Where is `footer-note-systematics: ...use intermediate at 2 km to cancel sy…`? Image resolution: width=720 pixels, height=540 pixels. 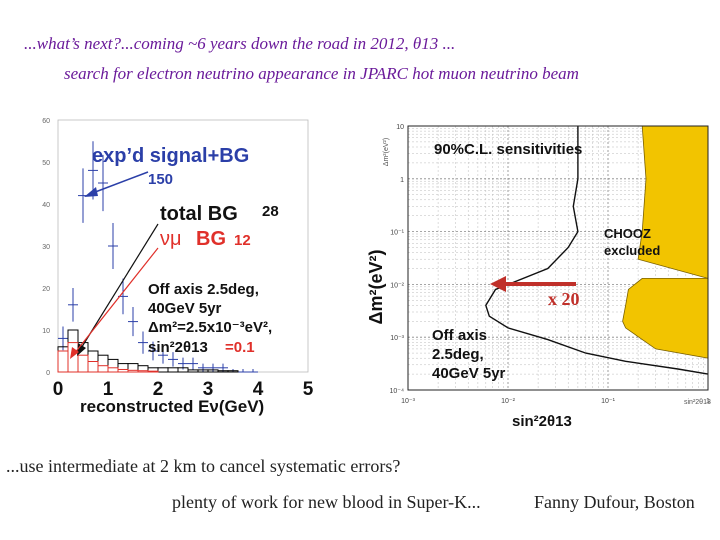 footer-note-systematics: ...use intermediate at 2 km to cancel sy… is located at coordinates (203, 466).